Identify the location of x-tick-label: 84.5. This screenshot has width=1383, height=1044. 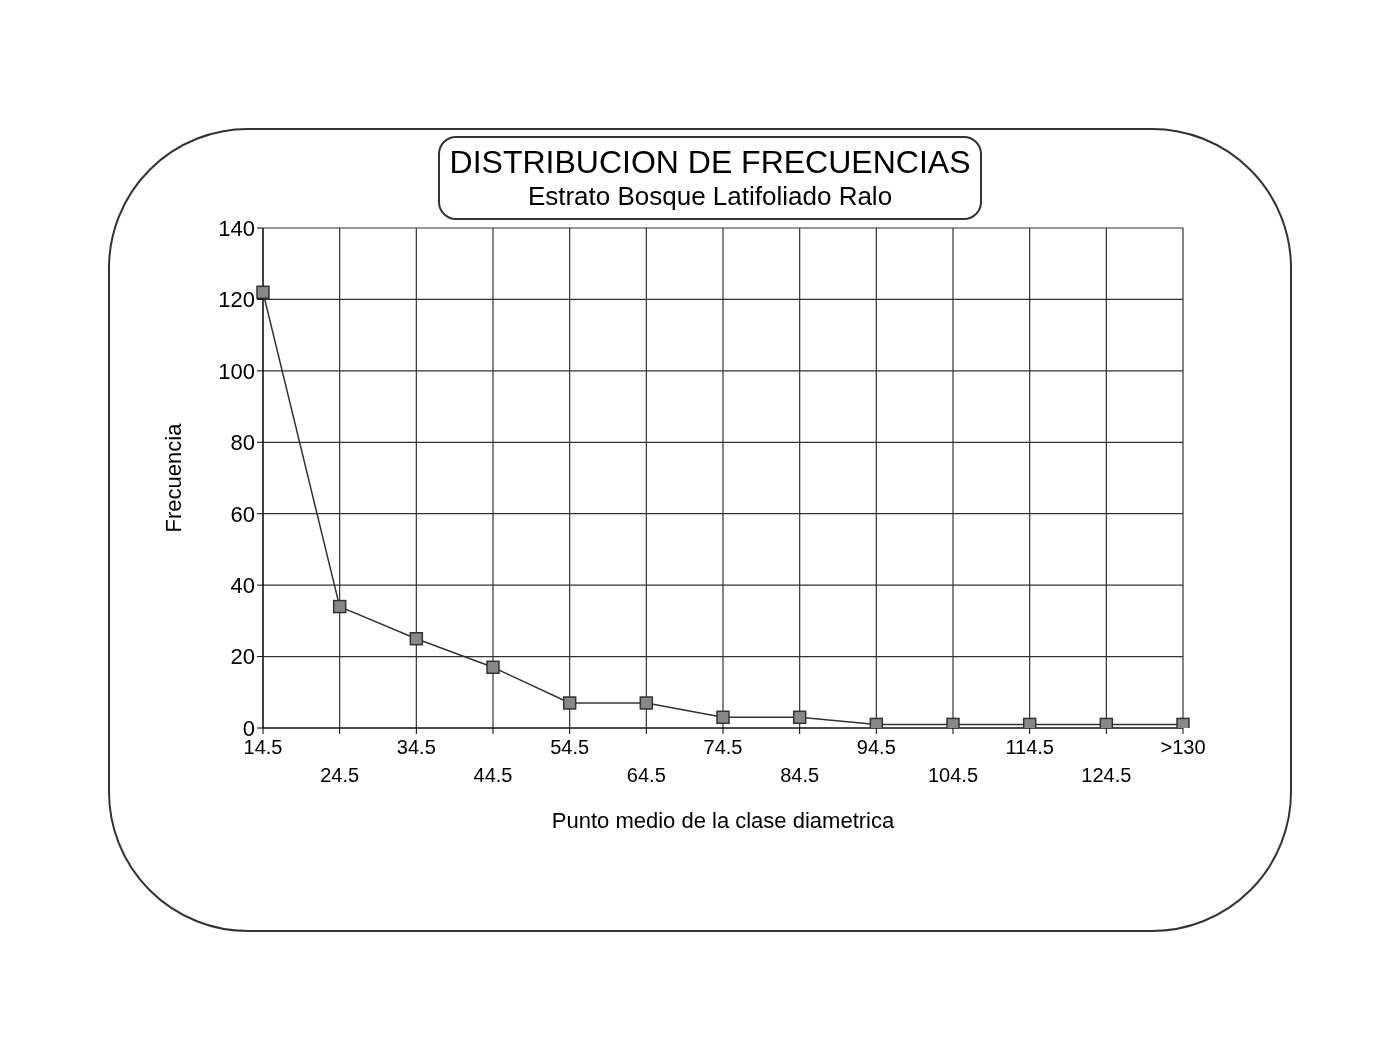
(800, 775).